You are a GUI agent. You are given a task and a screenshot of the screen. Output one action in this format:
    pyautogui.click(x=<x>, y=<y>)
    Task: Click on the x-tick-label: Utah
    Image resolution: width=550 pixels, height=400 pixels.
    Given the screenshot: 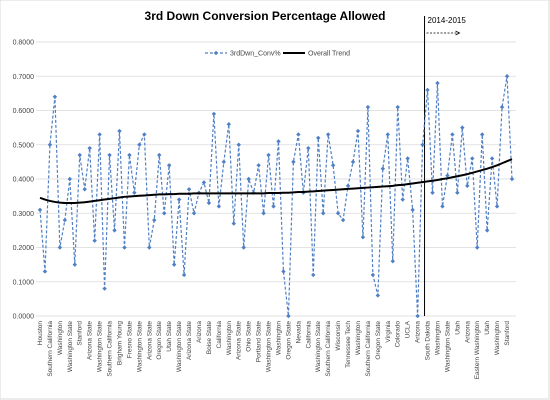 What is the action you would take?
    pyautogui.click(x=487, y=328)
    